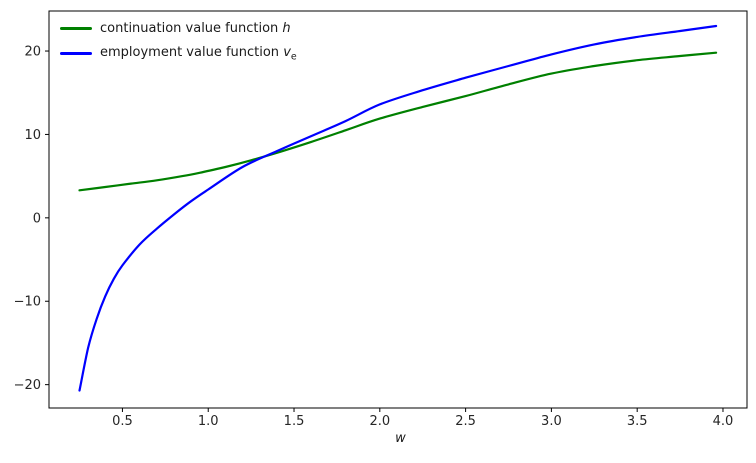 The height and width of the screenshot is (463, 756). I want to click on x-tick-label: 1.5, so click(294, 421).